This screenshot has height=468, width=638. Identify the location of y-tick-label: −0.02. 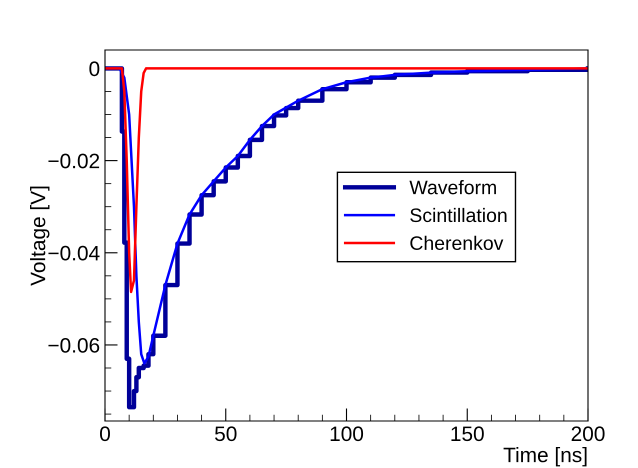
(74, 161).